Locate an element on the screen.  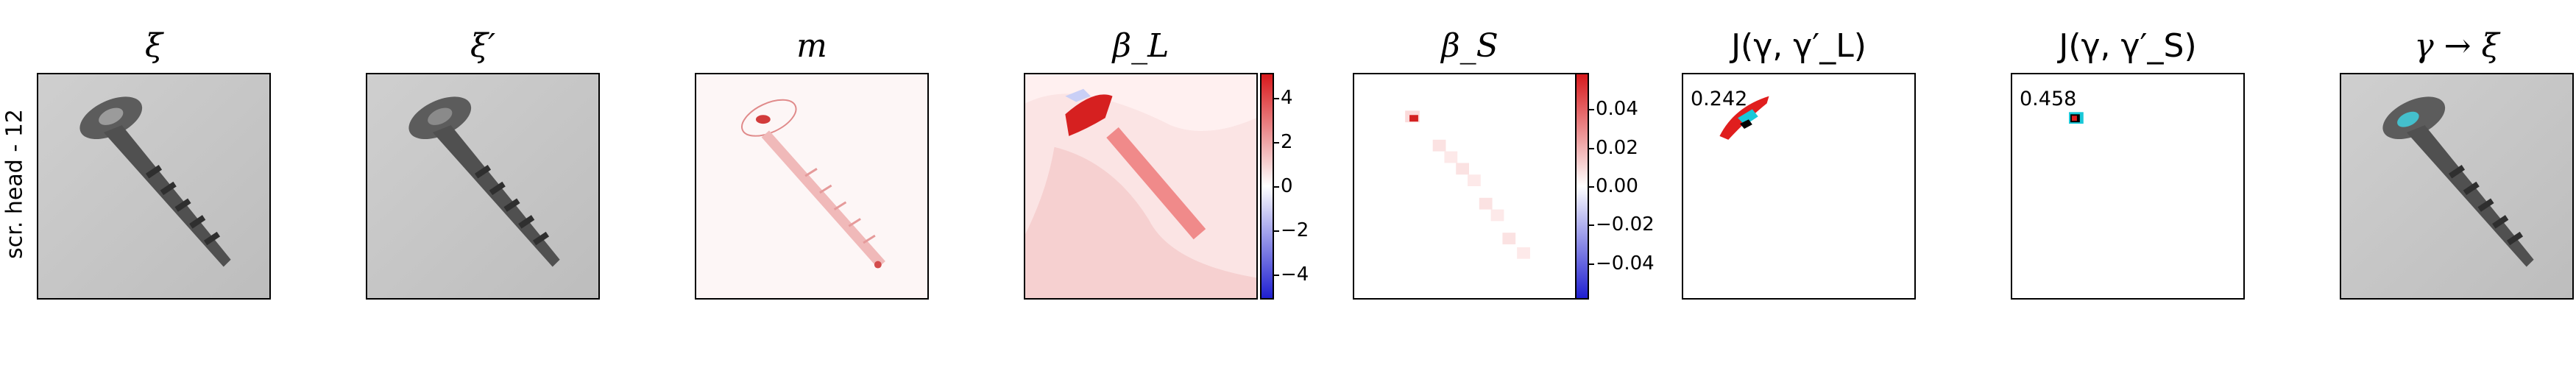
colorbar-beta-l-ticks: 4 2 0 −2 −4 is located at coordinates (1299, 186).